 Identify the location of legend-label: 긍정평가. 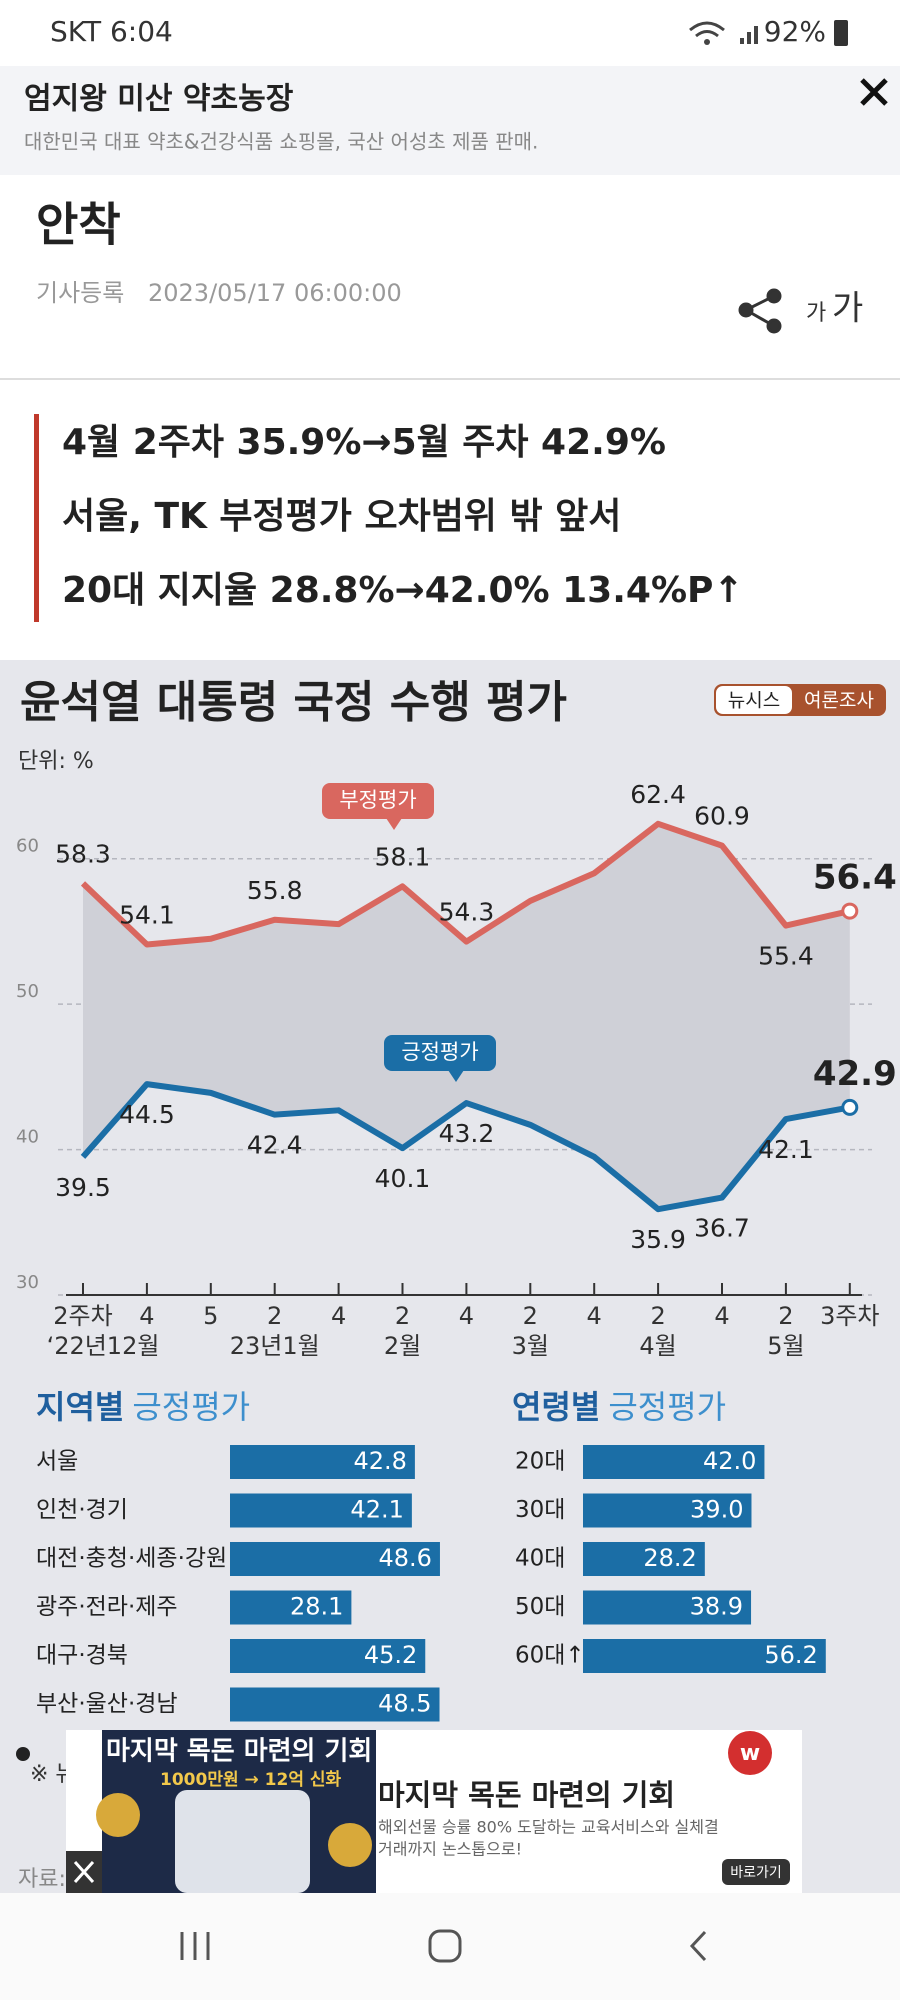
(439, 1052).